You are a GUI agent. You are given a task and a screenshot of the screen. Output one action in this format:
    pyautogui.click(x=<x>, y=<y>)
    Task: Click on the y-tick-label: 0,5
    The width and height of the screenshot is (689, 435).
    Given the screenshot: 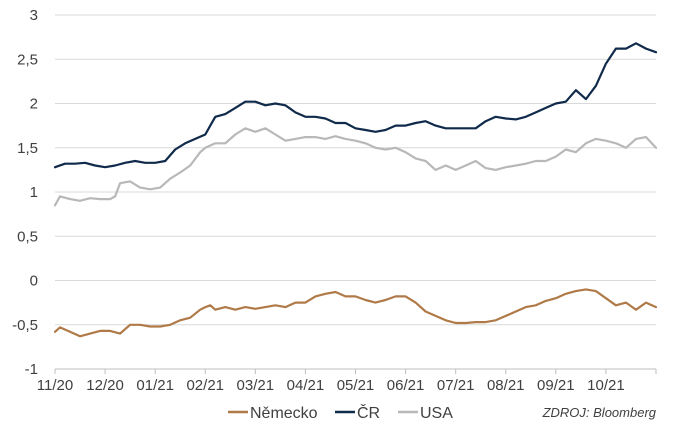 What is the action you would take?
    pyautogui.click(x=27, y=236)
    